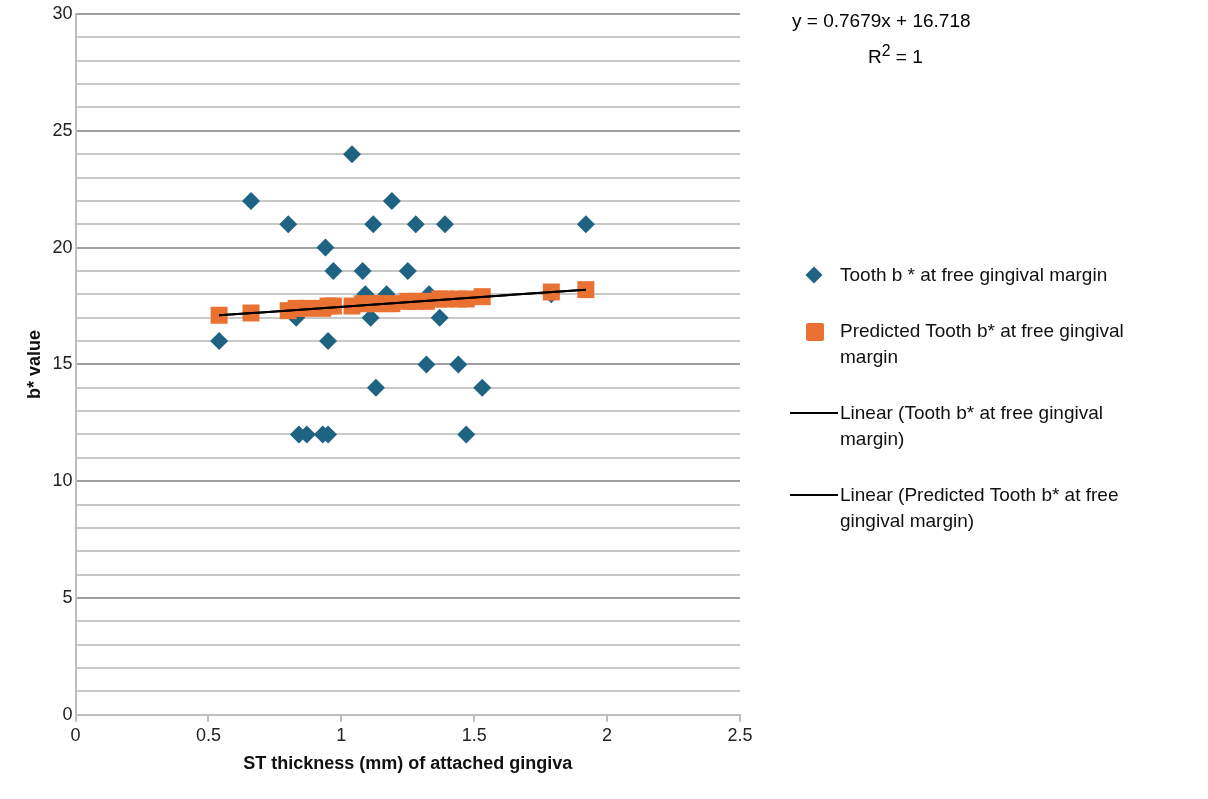 The height and width of the screenshot is (799, 1208). I want to click on y-tick-label: 30, so click(62, 12).